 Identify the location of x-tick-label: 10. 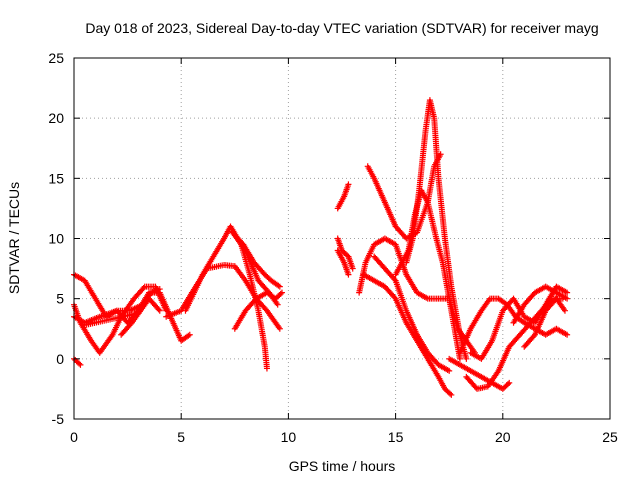
(289, 437).